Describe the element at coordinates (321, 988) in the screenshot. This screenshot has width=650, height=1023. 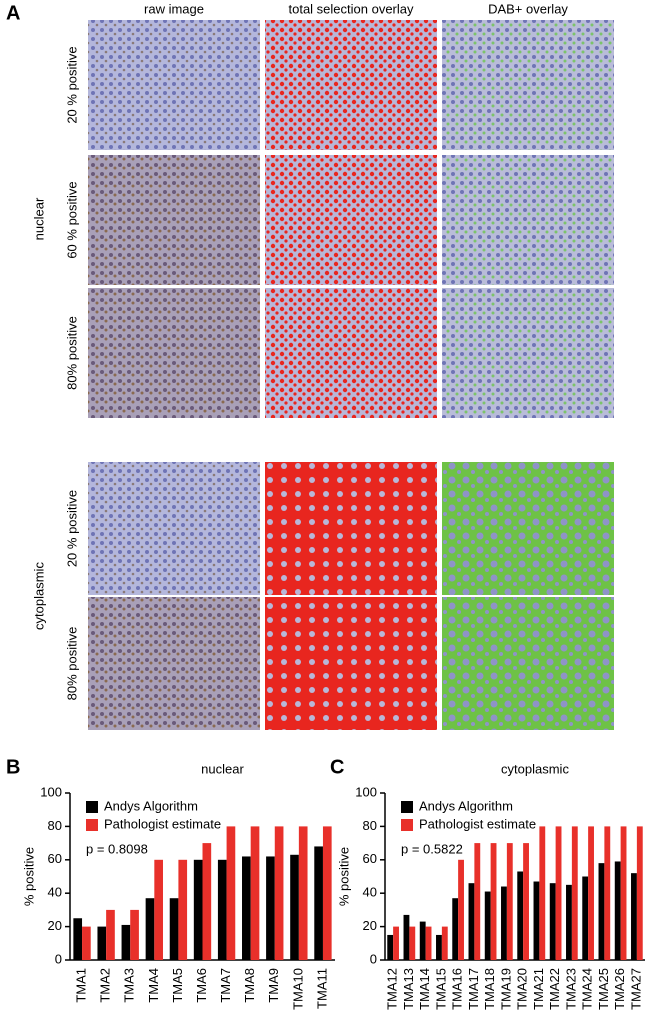
I see `x-tick-label: TMA11` at that location.